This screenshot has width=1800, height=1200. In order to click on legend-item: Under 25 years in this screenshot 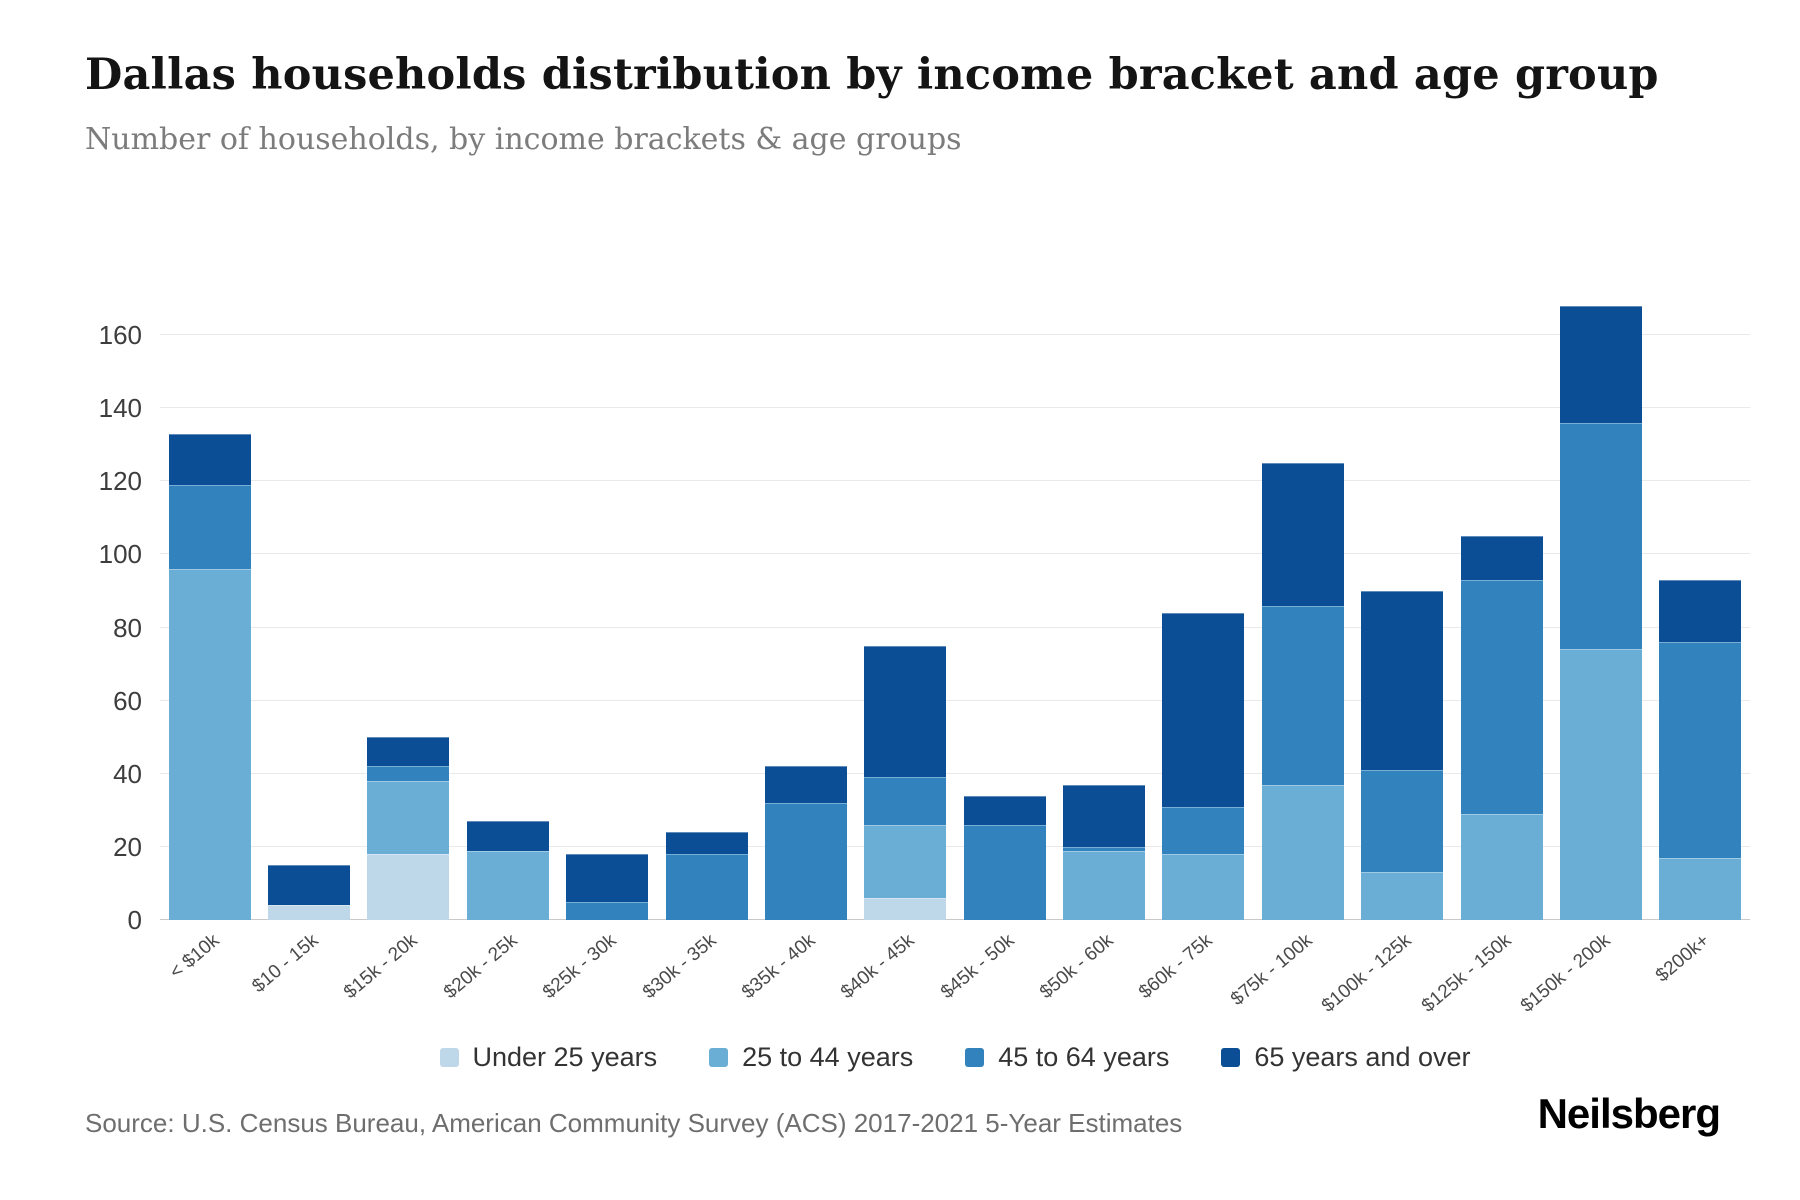, I will do `click(548, 1057)`.